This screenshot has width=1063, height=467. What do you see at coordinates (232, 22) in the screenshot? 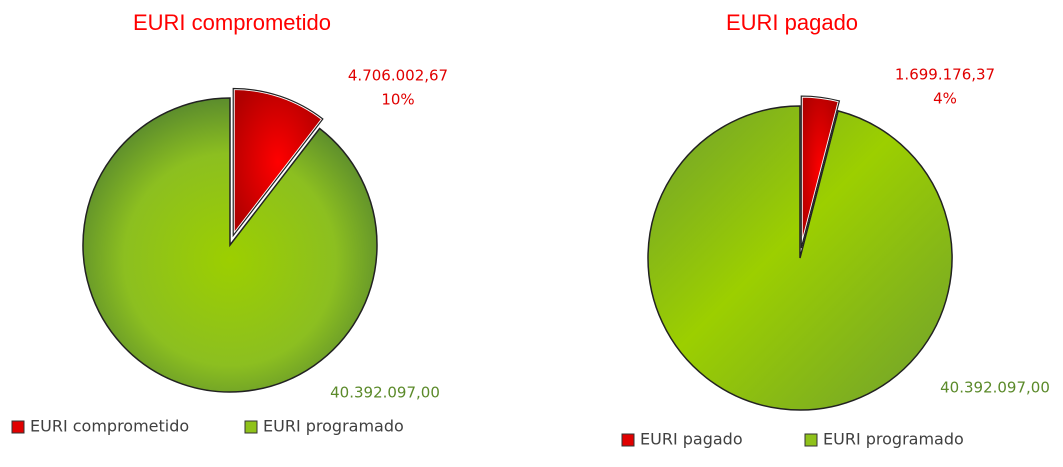
I see `chart-title: EURI comprometido` at bounding box center [232, 22].